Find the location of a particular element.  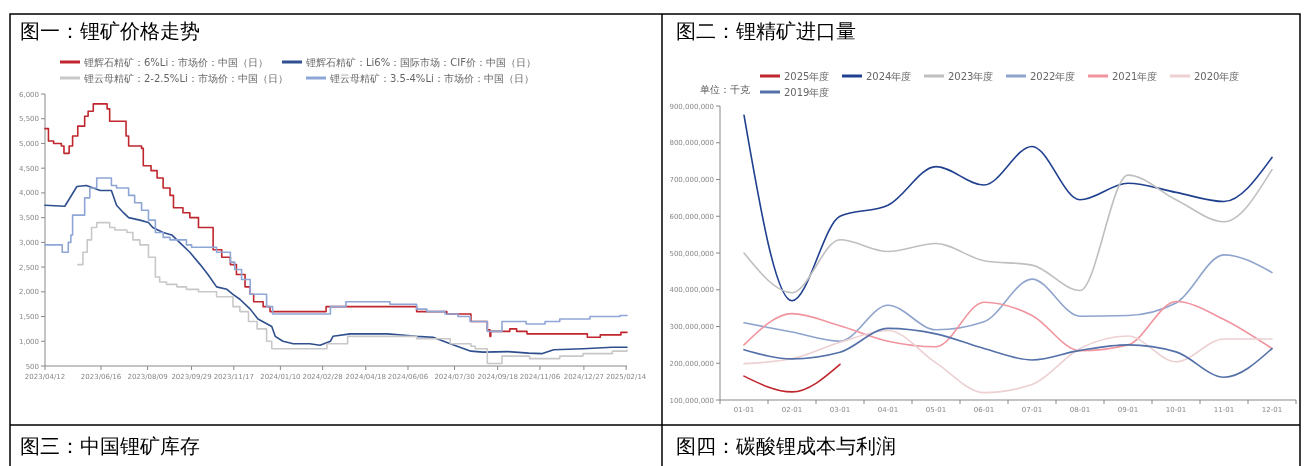

text: 图三：中国锂矿库存 is located at coordinates (110, 446).